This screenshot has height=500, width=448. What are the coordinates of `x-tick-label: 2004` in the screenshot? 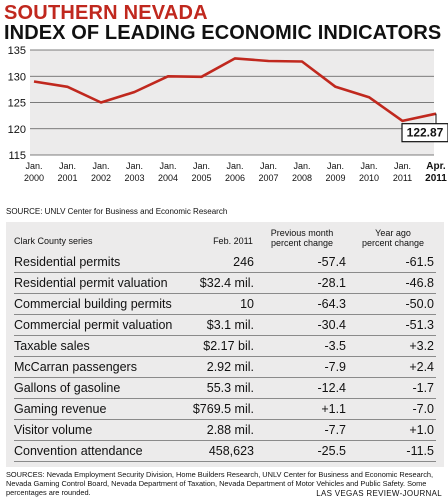 It's located at (168, 178).